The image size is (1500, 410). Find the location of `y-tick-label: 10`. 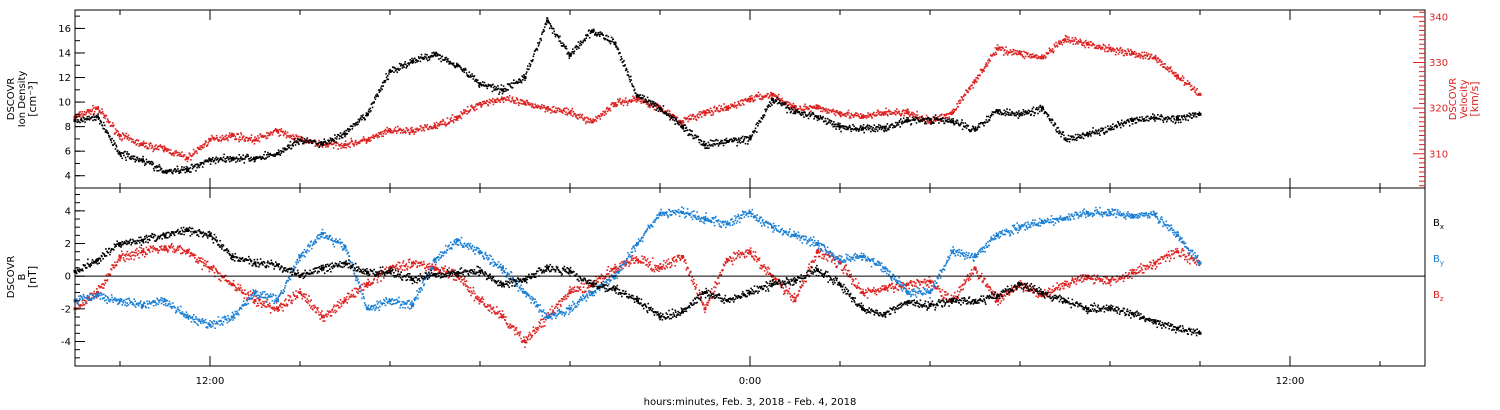

y-tick-label: 10 is located at coordinates (64, 103).